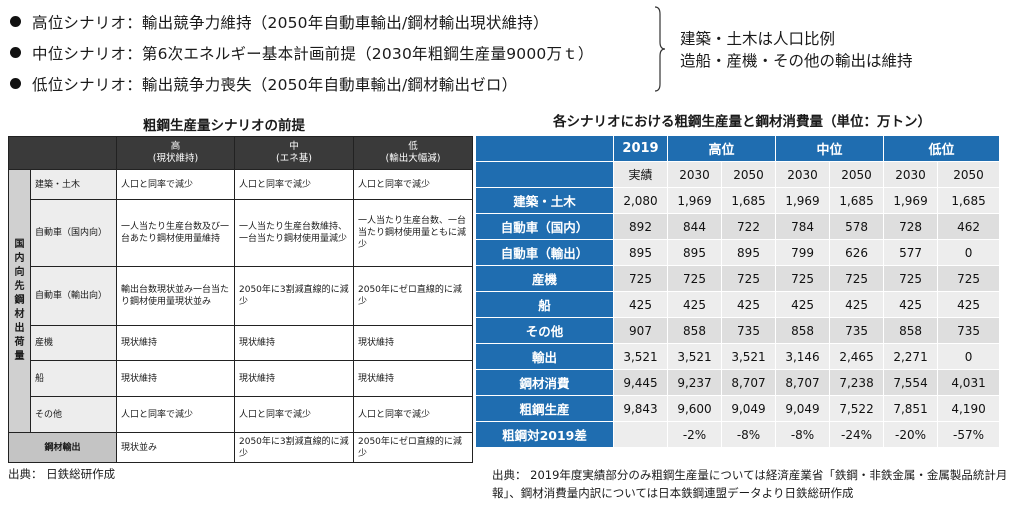 This screenshot has width=1024, height=531. I want to click on brace-note: 建築・土木は人口比例 造船・産機・その他の輸出は維持, so click(796, 50).